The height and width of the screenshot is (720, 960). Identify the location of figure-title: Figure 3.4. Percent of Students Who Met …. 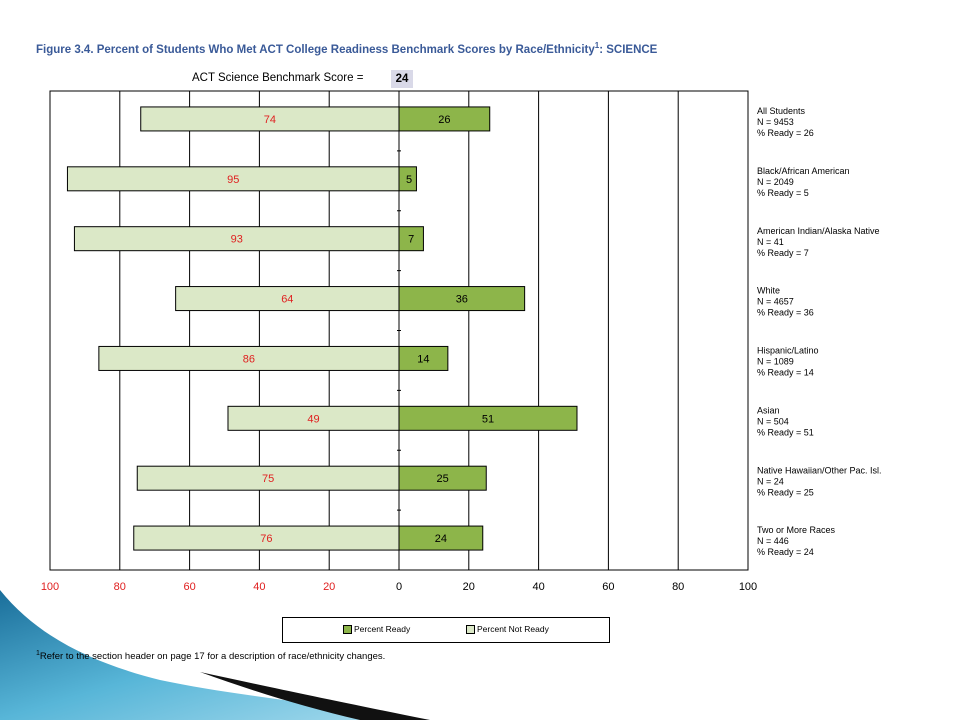
(347, 48).